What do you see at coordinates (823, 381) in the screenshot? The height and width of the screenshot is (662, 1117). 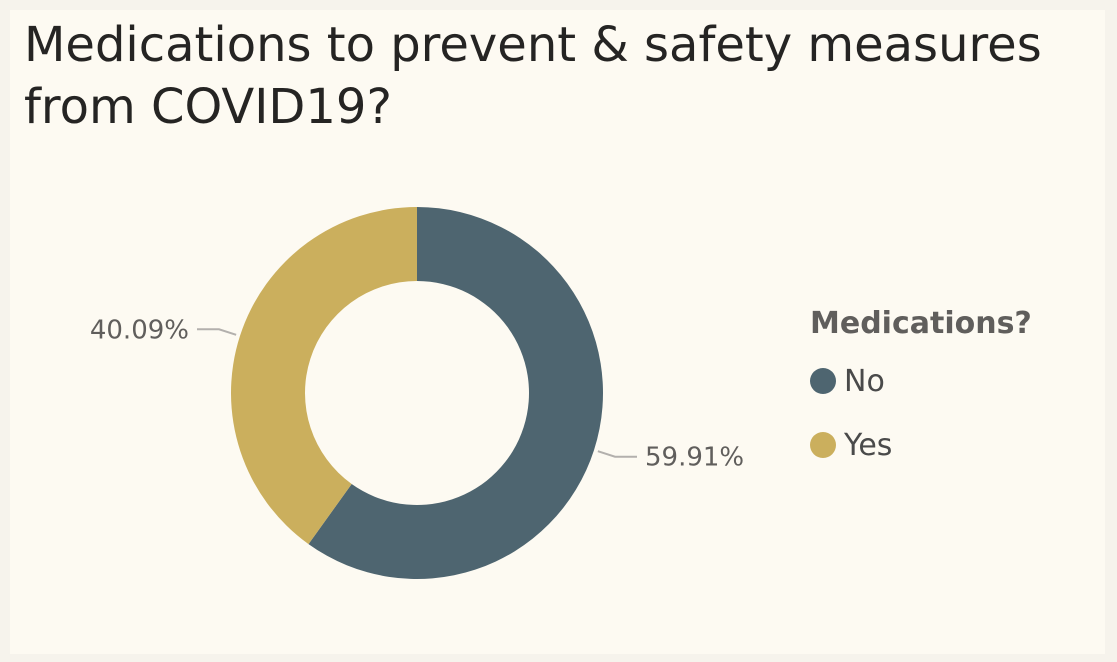 I see `legend-marker-no` at bounding box center [823, 381].